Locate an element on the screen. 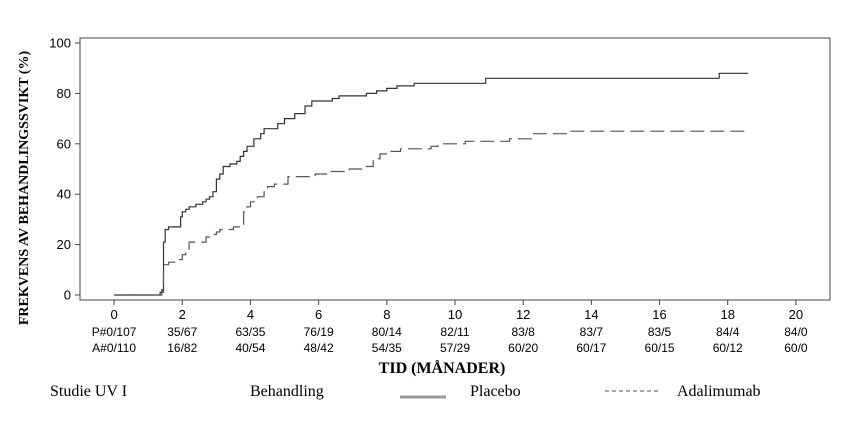  x-tick-label-2: 4 is located at coordinates (250, 314).